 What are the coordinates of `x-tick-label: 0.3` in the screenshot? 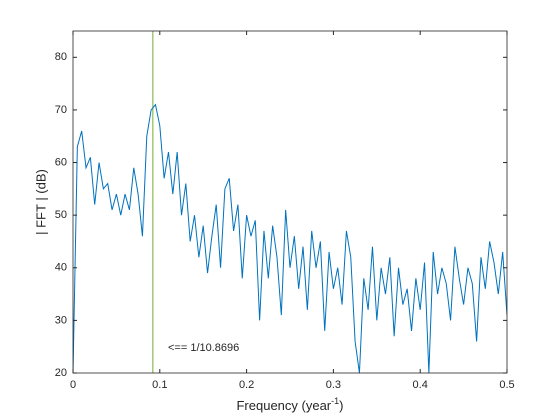 It's located at (333, 385).